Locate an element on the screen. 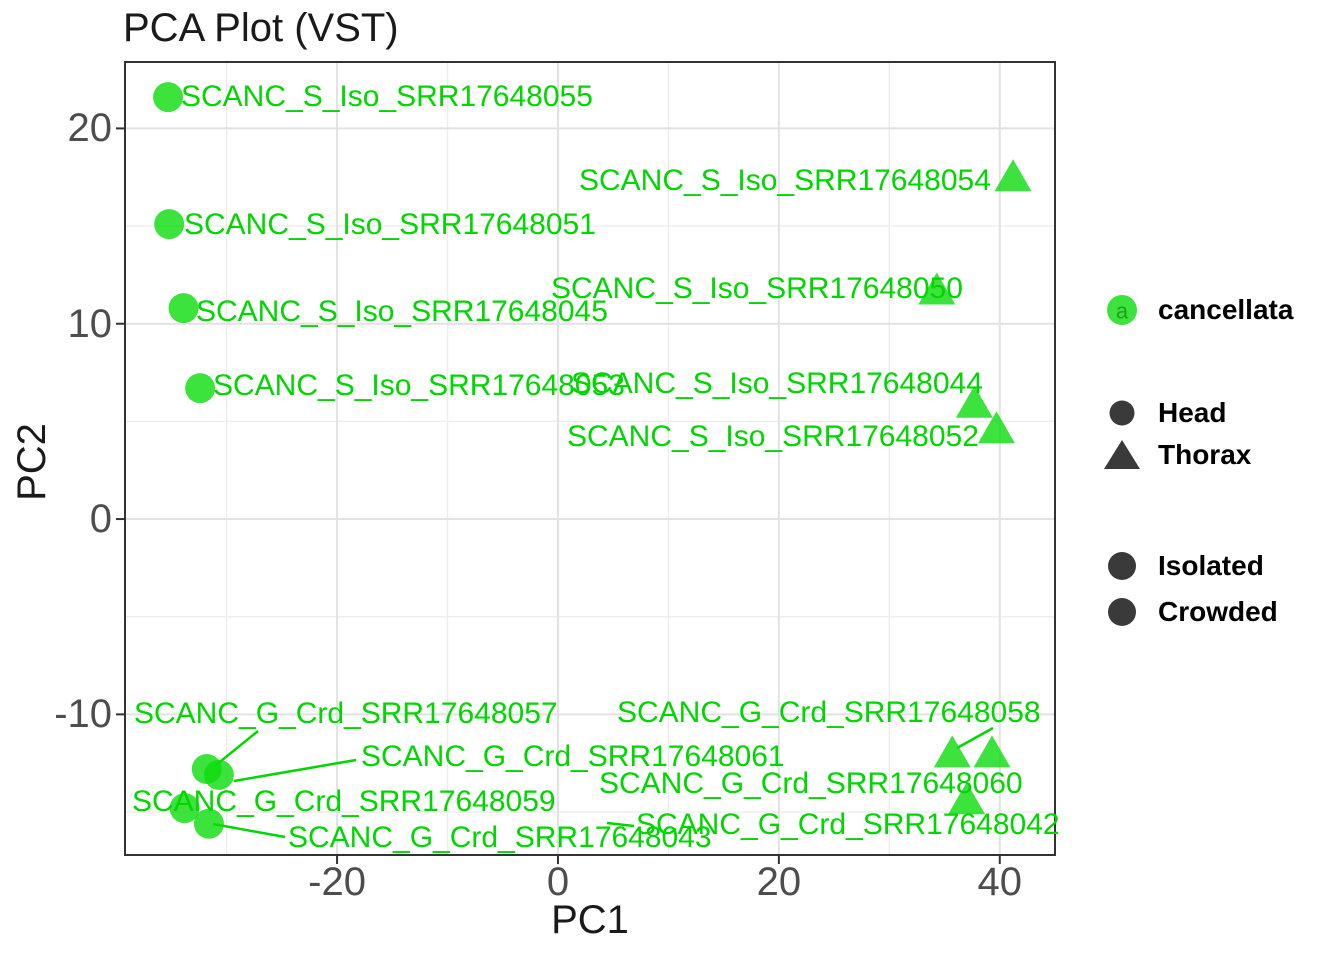 The height and width of the screenshot is (960, 1344). x-tick-label: -20 is located at coordinates (337, 882).